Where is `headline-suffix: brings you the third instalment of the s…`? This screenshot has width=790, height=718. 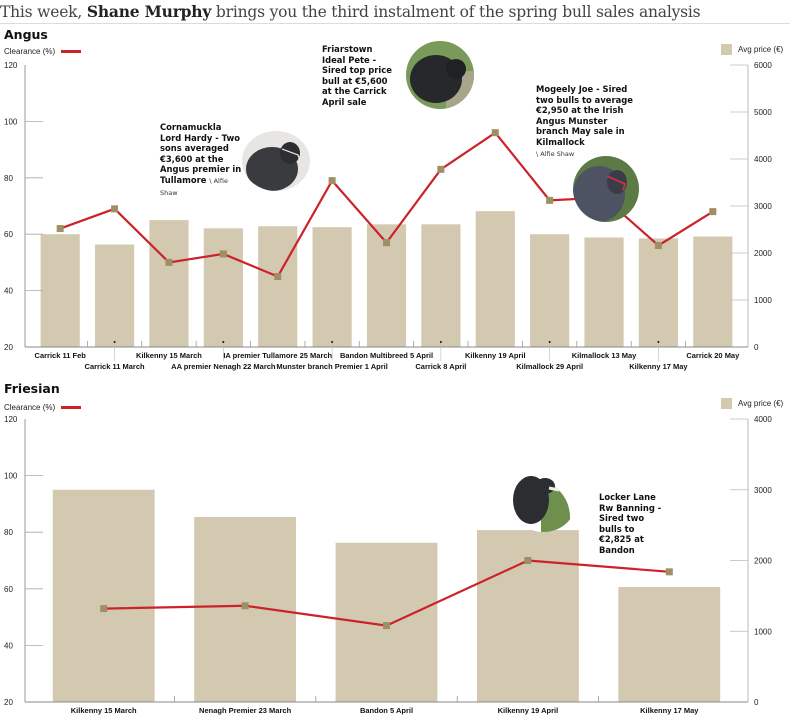
headline-suffix: brings you the third instalment of the s… is located at coordinates (456, 12).